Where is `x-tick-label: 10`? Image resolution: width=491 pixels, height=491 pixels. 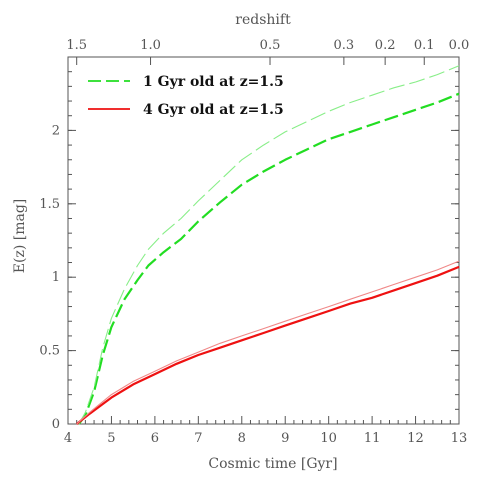
x-tick-label: 10 is located at coordinates (328, 438).